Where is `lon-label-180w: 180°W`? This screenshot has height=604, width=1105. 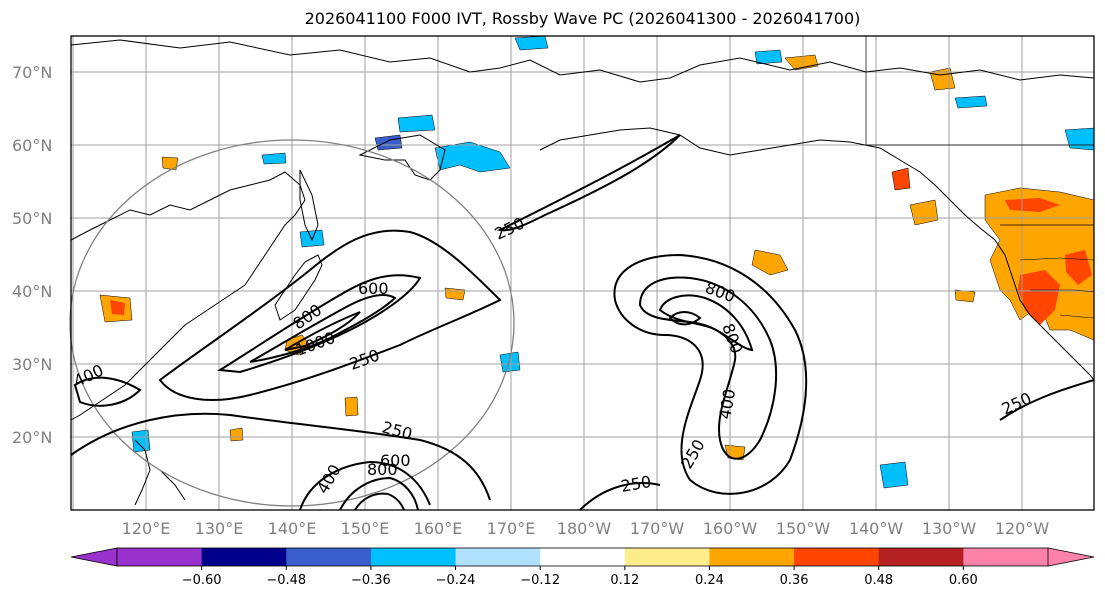 lon-label-180w: 180°W is located at coordinates (584, 528).